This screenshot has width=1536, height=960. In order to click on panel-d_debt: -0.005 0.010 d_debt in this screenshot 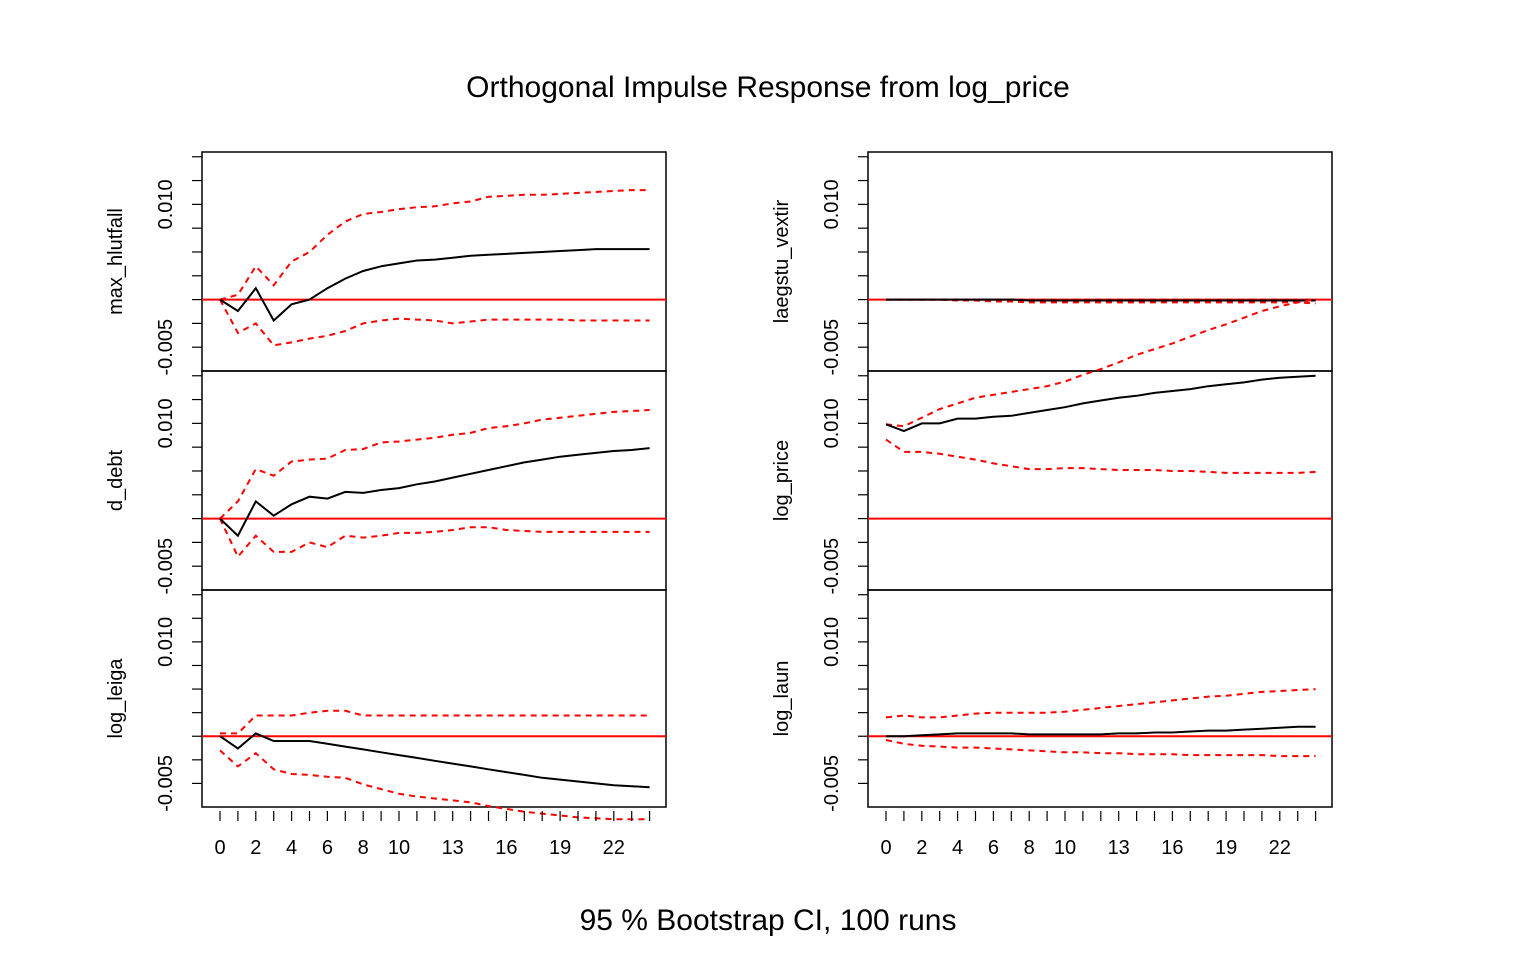, I will do `click(386, 482)`.